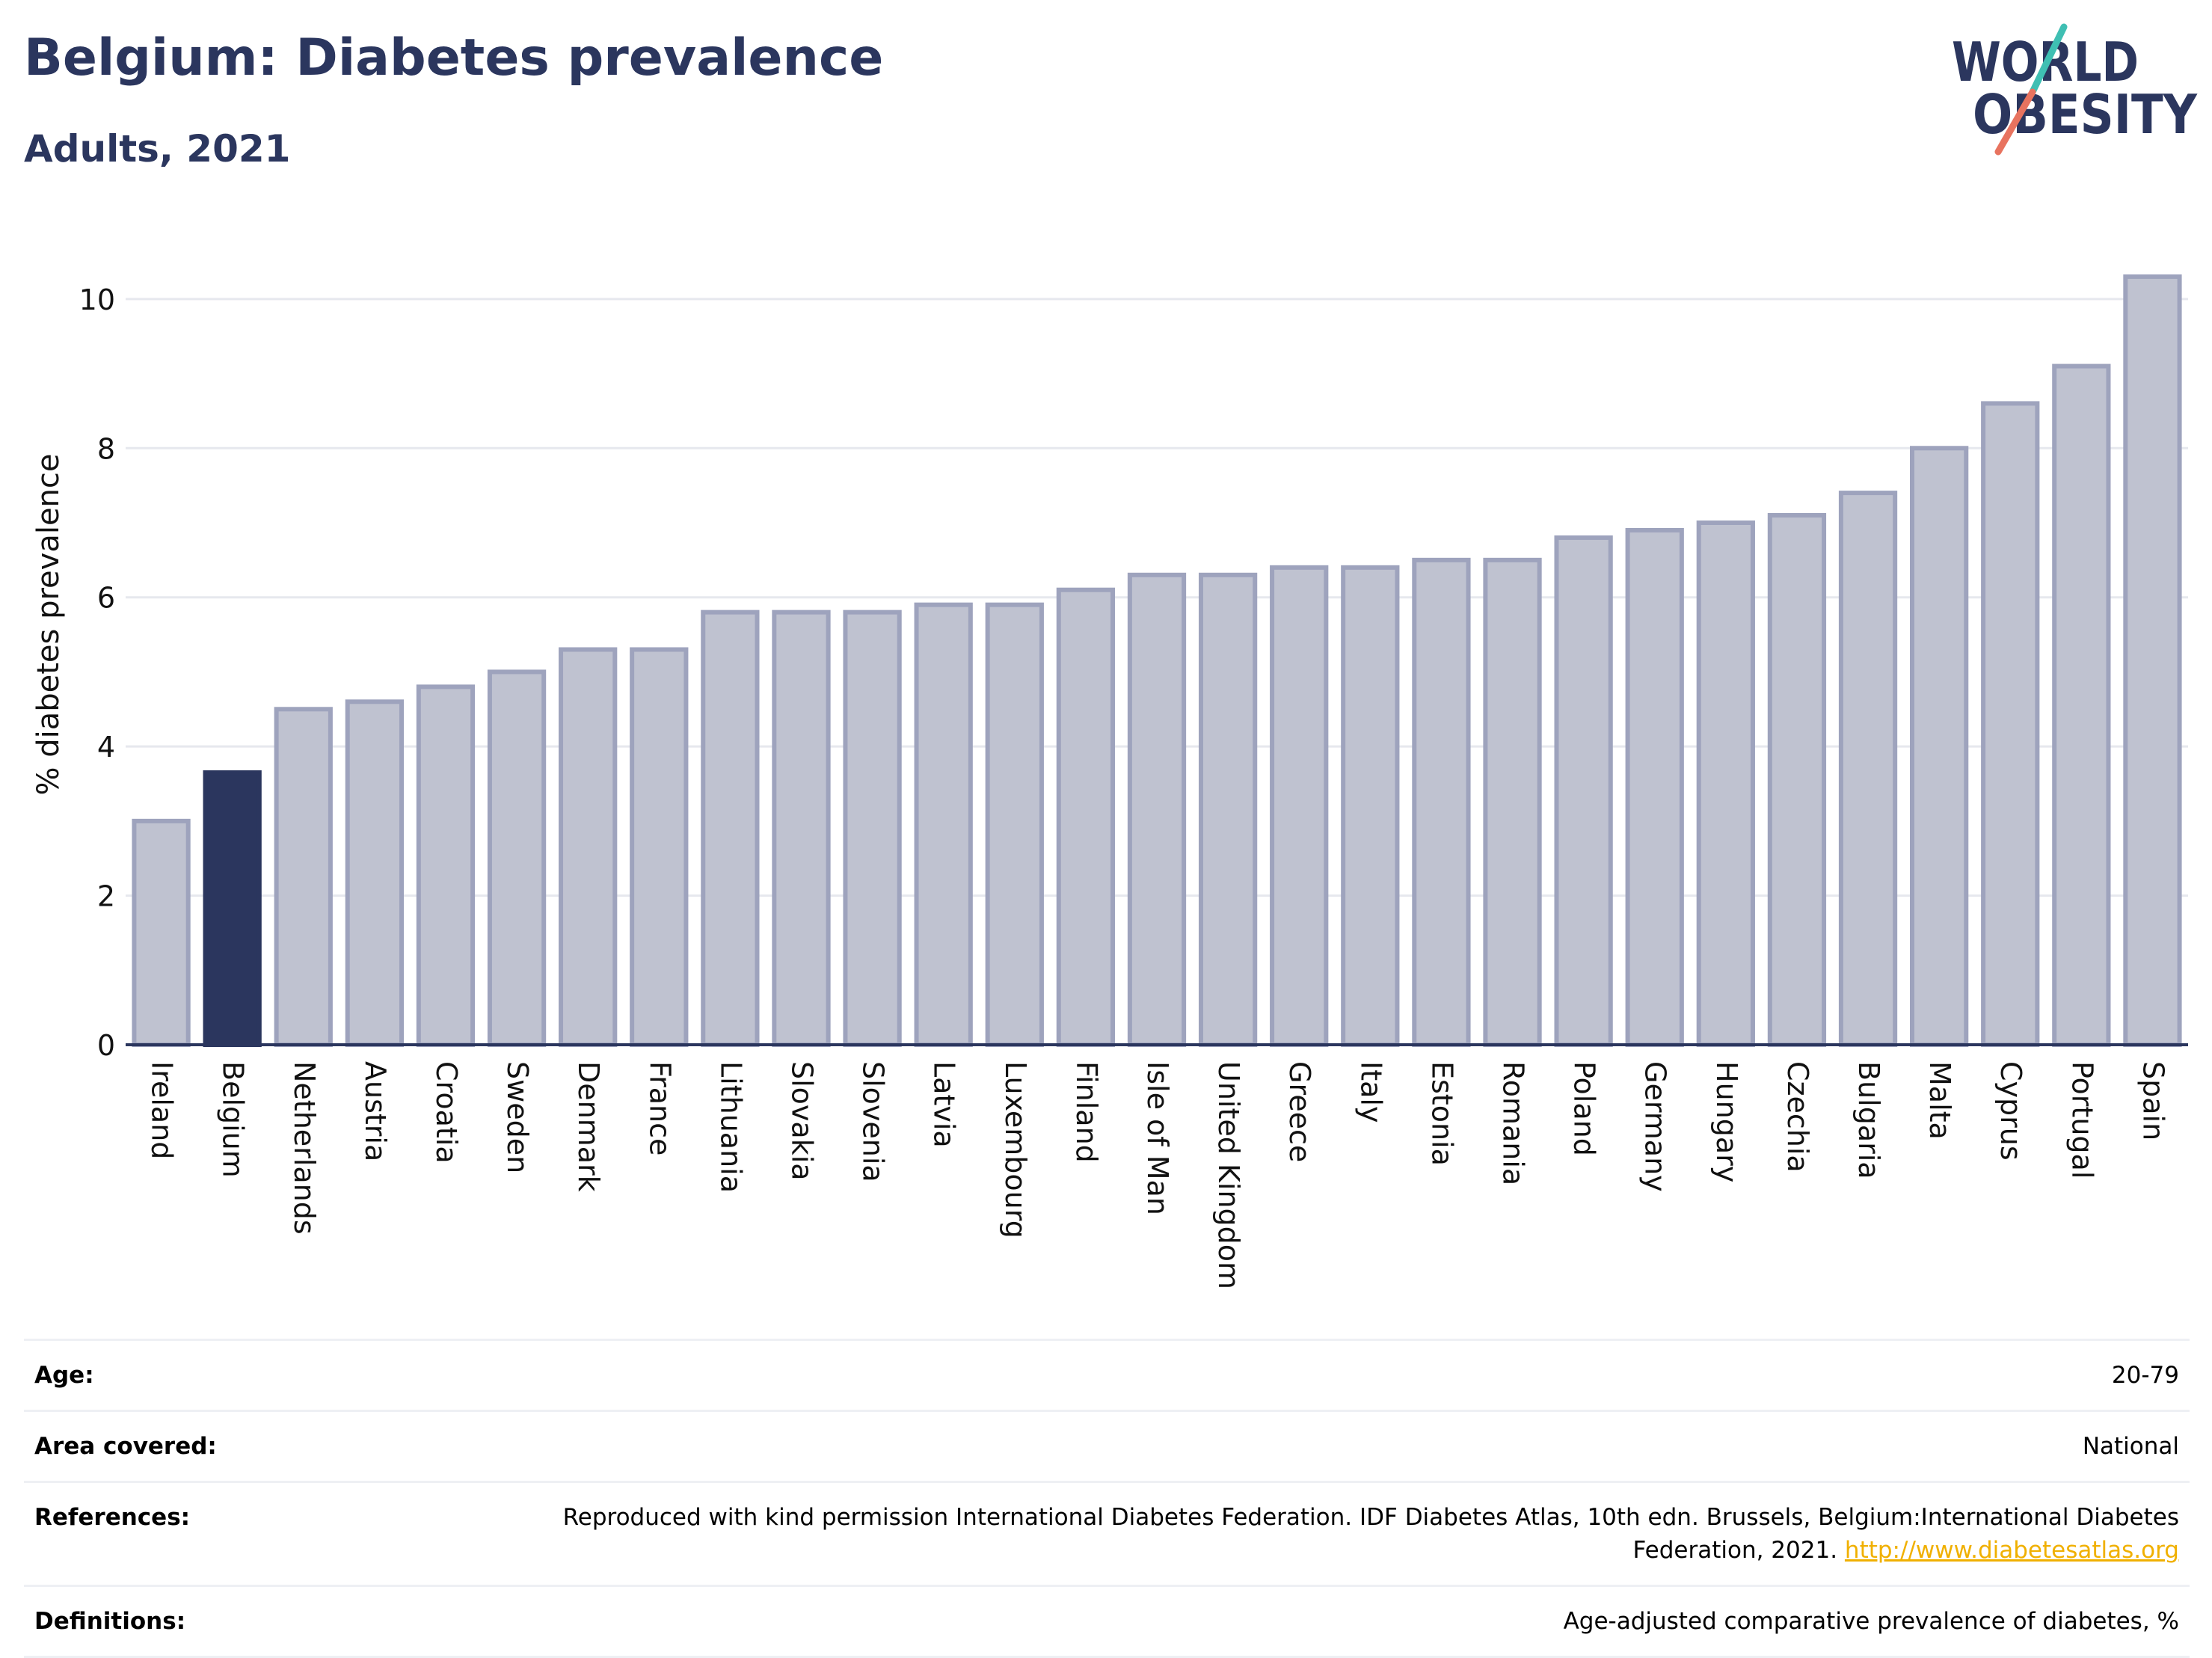 Image resolution: width=2212 pixels, height=1658 pixels. Describe the element at coordinates (1726, 1121) in the screenshot. I see `x-tick-label: Hungary` at that location.